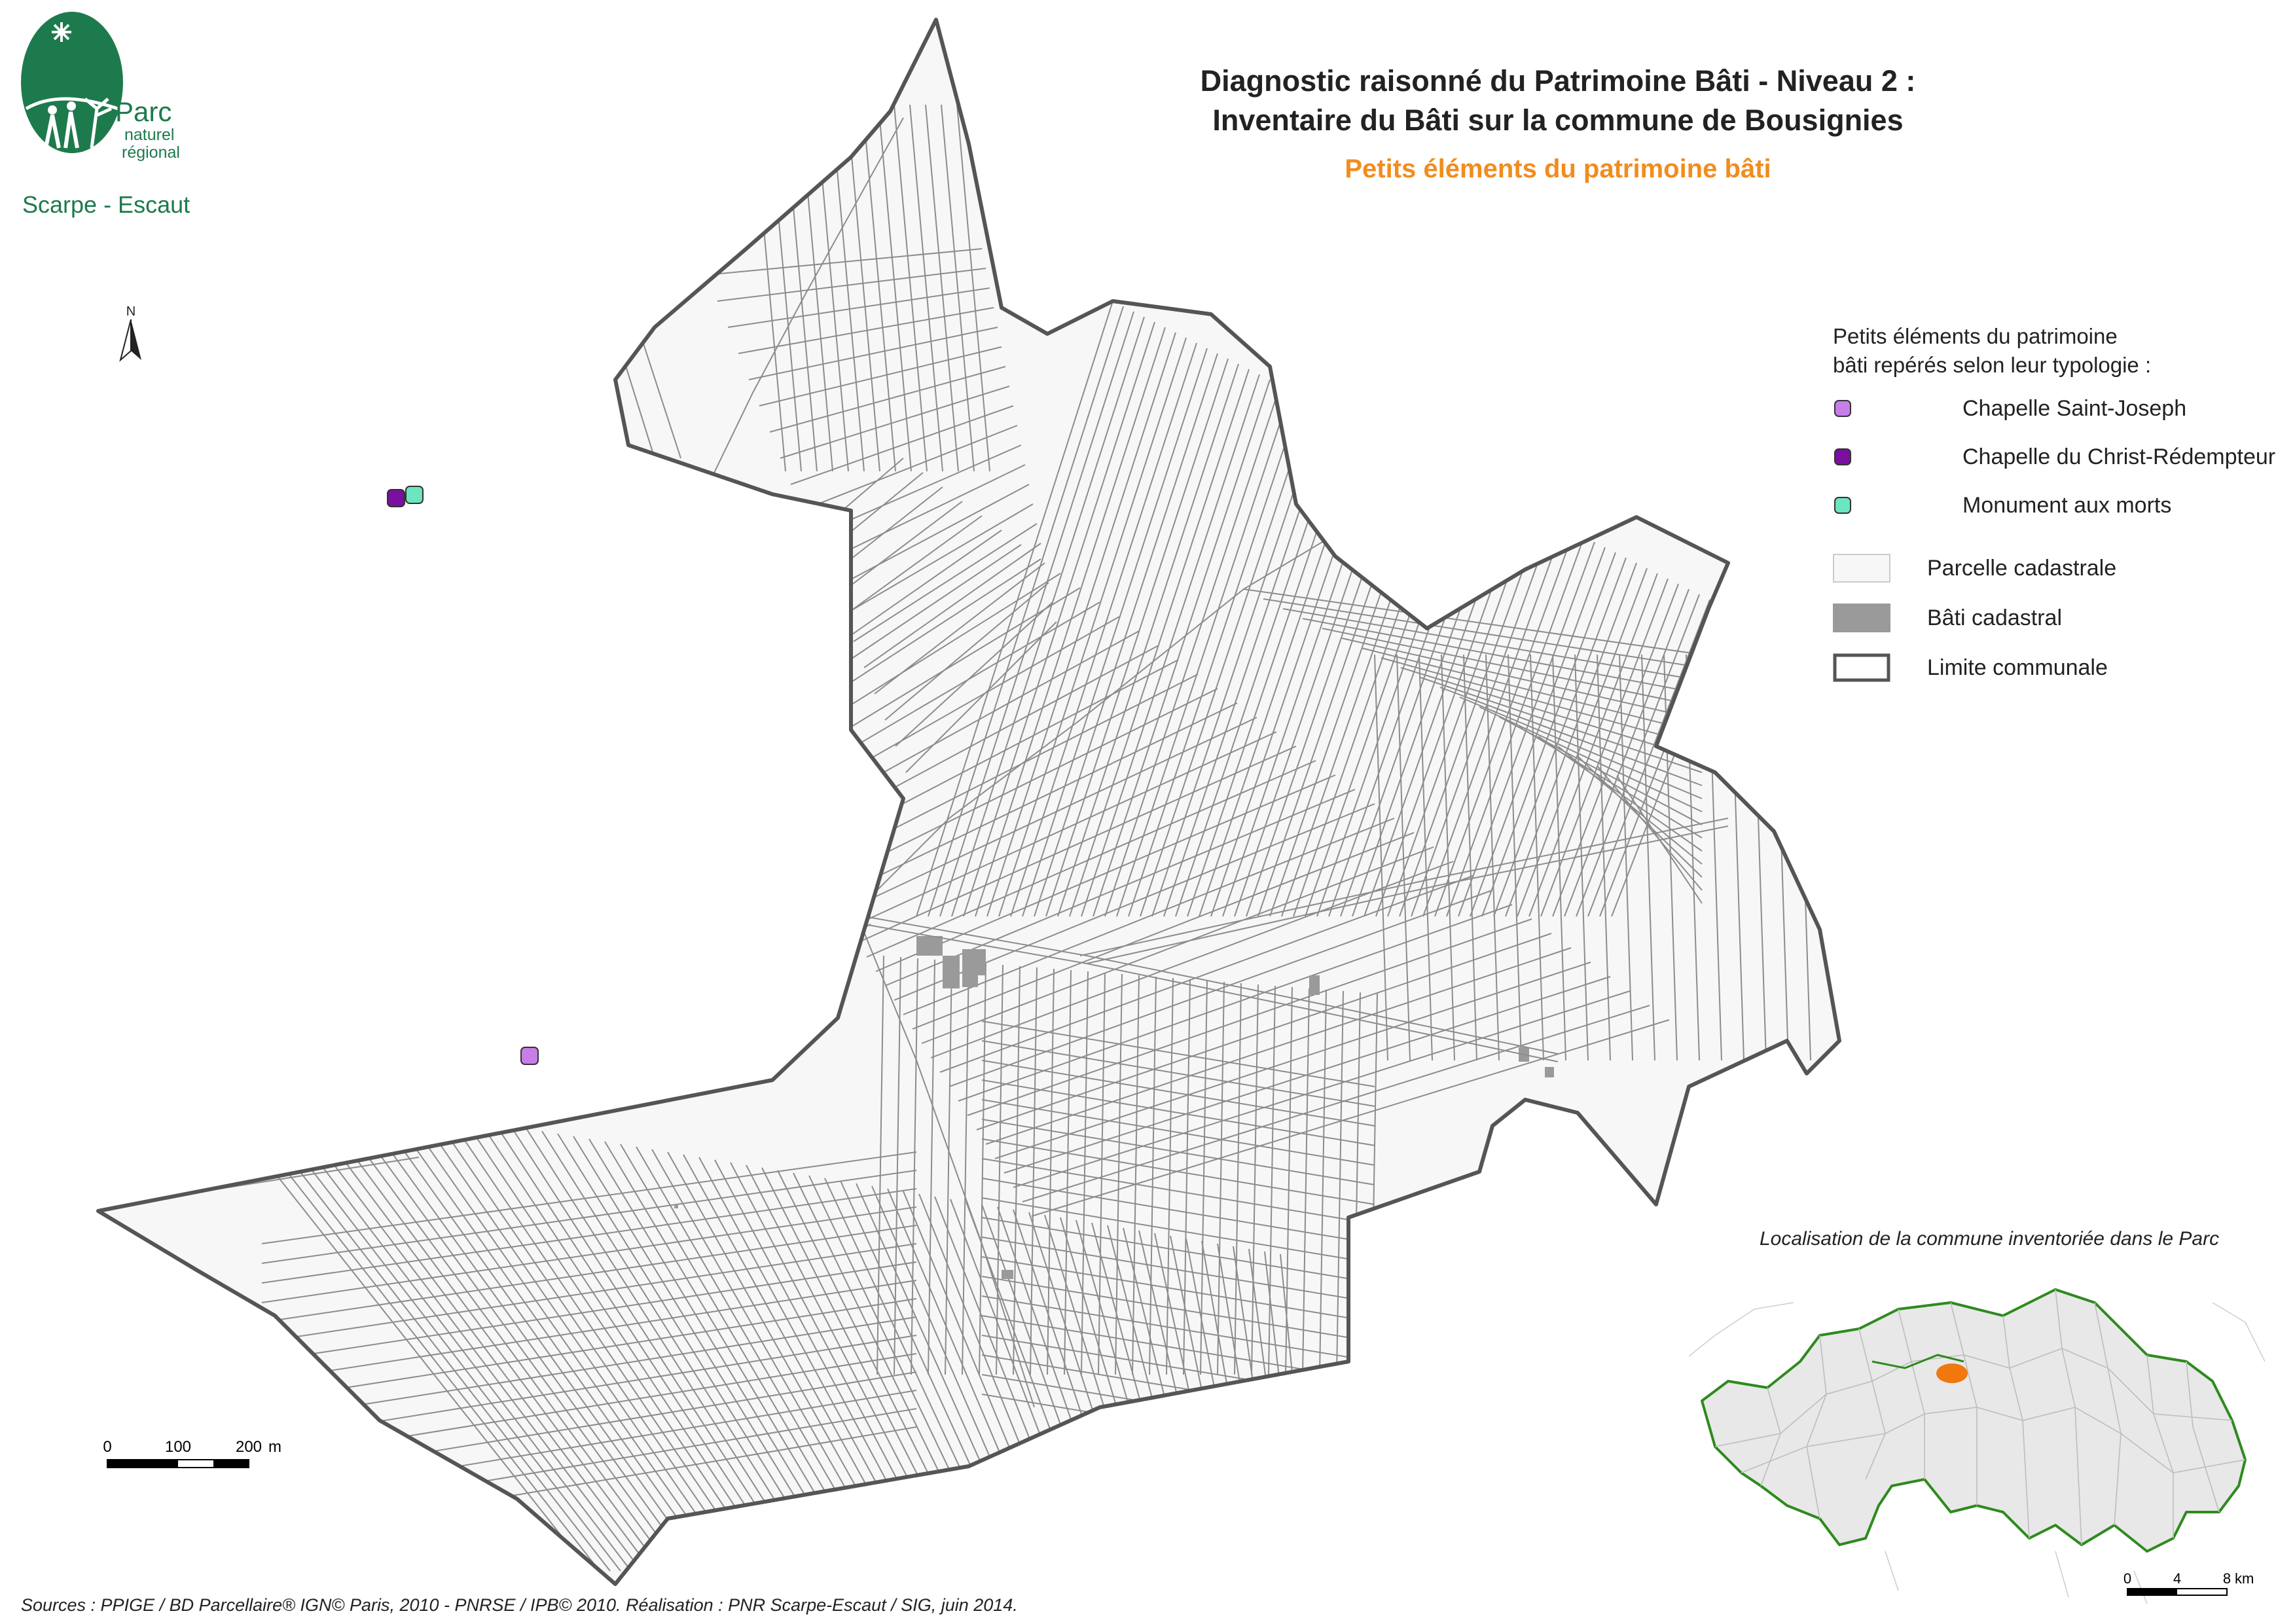  Describe the element at coordinates (2067, 505) in the screenshot. I see `legend-label: Monument aux morts` at that location.